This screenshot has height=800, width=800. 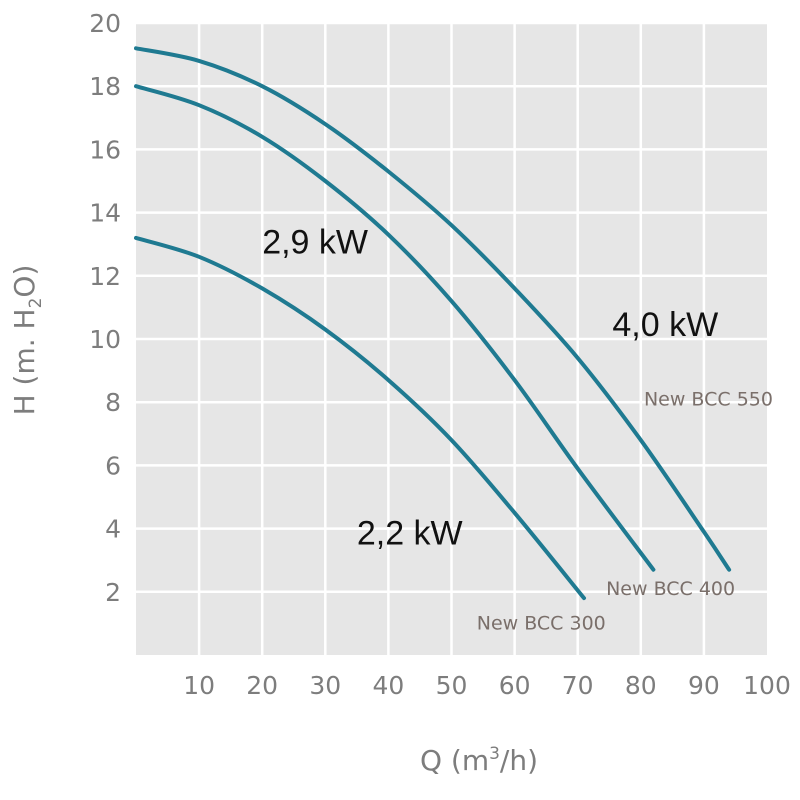 What do you see at coordinates (479, 760) in the screenshot?
I see `x-axis-label: Q (m3/h)` at bounding box center [479, 760].